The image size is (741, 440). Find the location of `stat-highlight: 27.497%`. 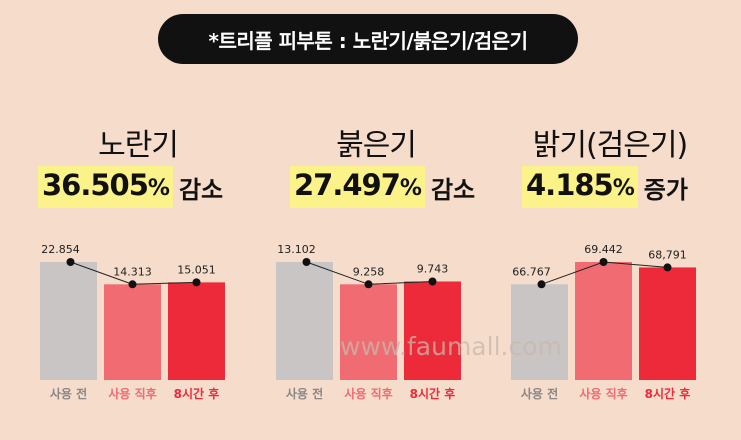

stat-highlight: 27.497% is located at coordinates (357, 187).